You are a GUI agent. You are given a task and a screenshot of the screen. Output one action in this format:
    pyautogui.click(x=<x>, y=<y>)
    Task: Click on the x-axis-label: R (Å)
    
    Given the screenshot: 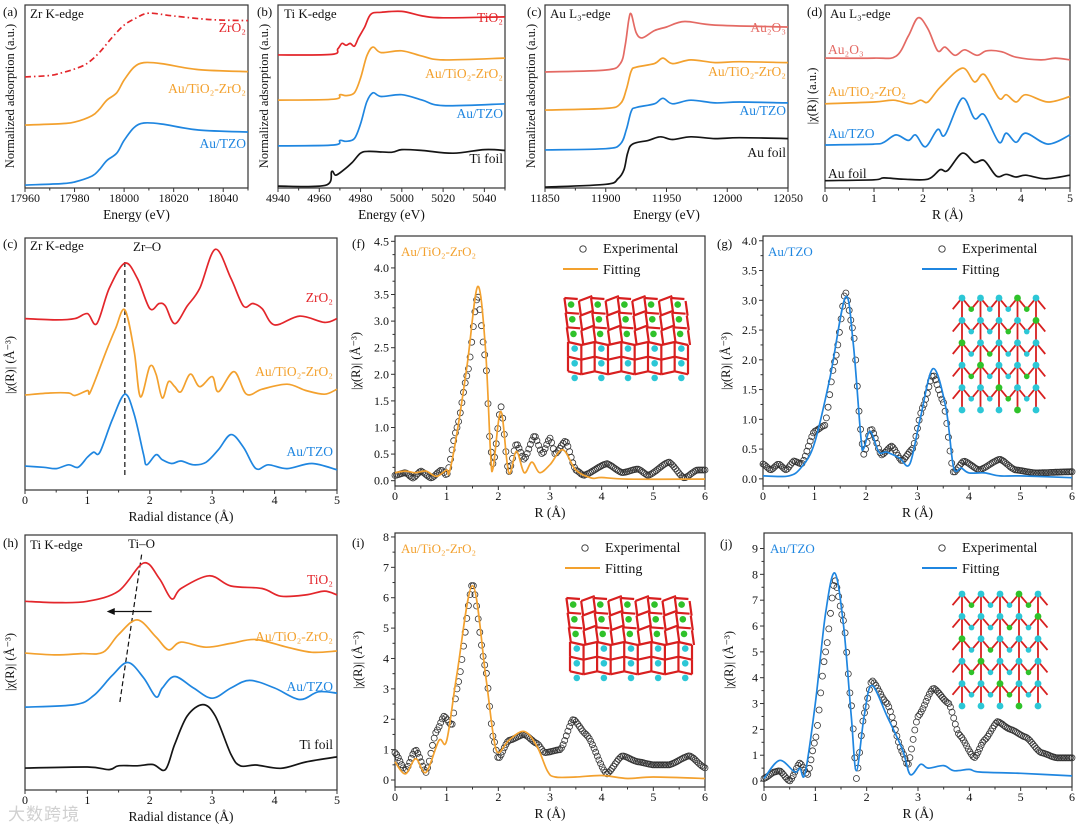 What is the action you would take?
    pyautogui.click(x=549, y=813)
    